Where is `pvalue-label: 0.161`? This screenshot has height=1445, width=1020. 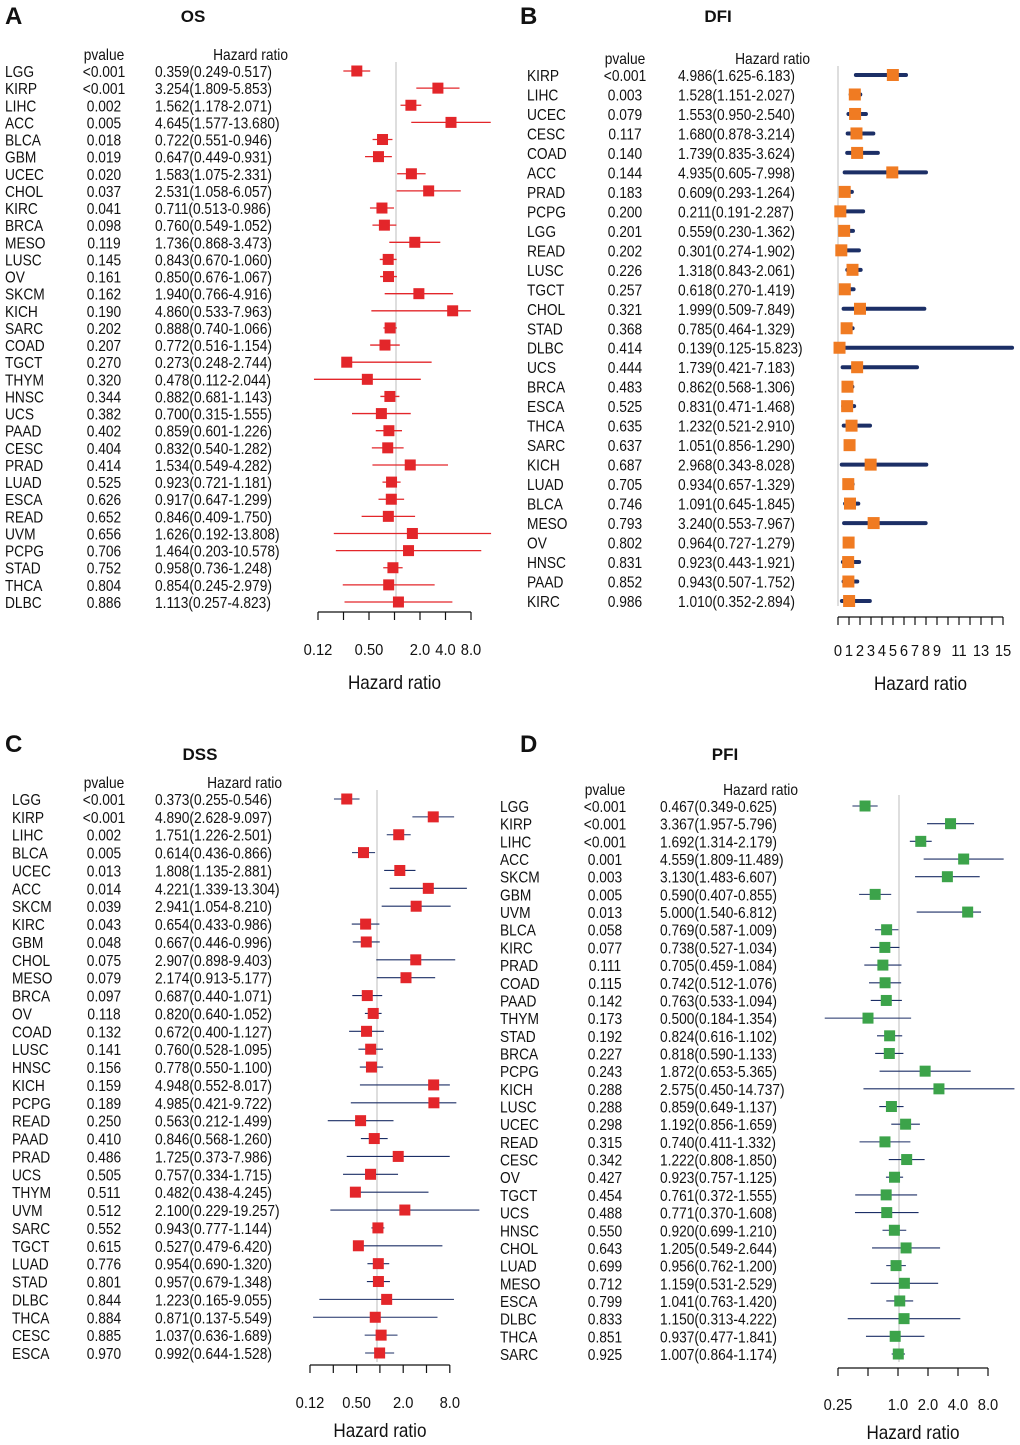 pvalue-label: 0.161 is located at coordinates (104, 278).